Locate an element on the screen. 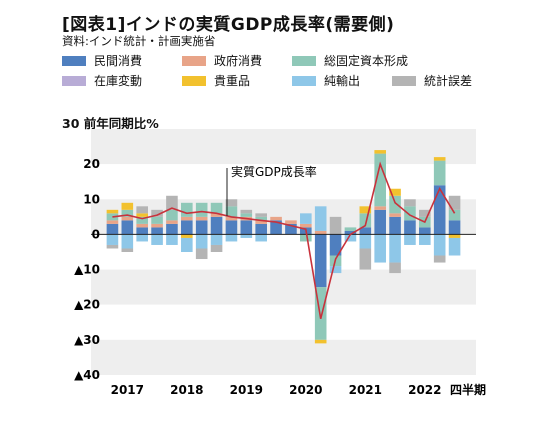 The image size is (550, 432). bar-segment-2017Q2-s0 is located at coordinates (142, 231).